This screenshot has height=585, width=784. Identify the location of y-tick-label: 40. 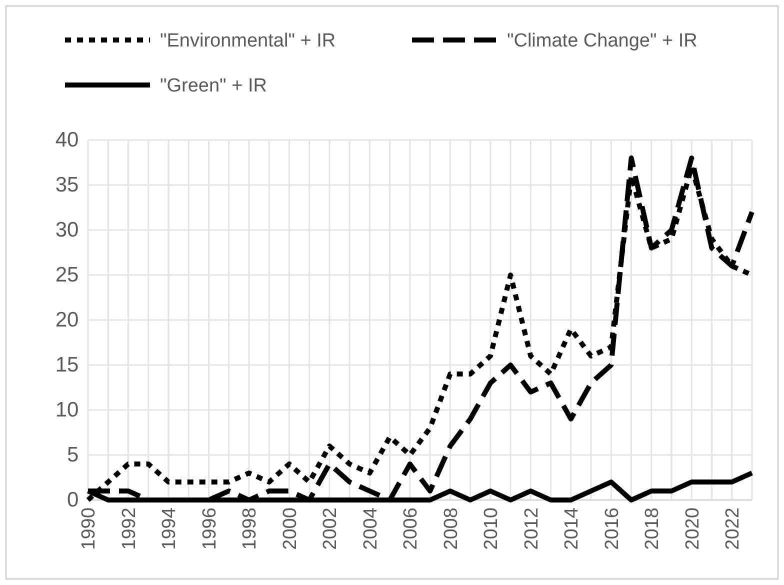
(67, 140).